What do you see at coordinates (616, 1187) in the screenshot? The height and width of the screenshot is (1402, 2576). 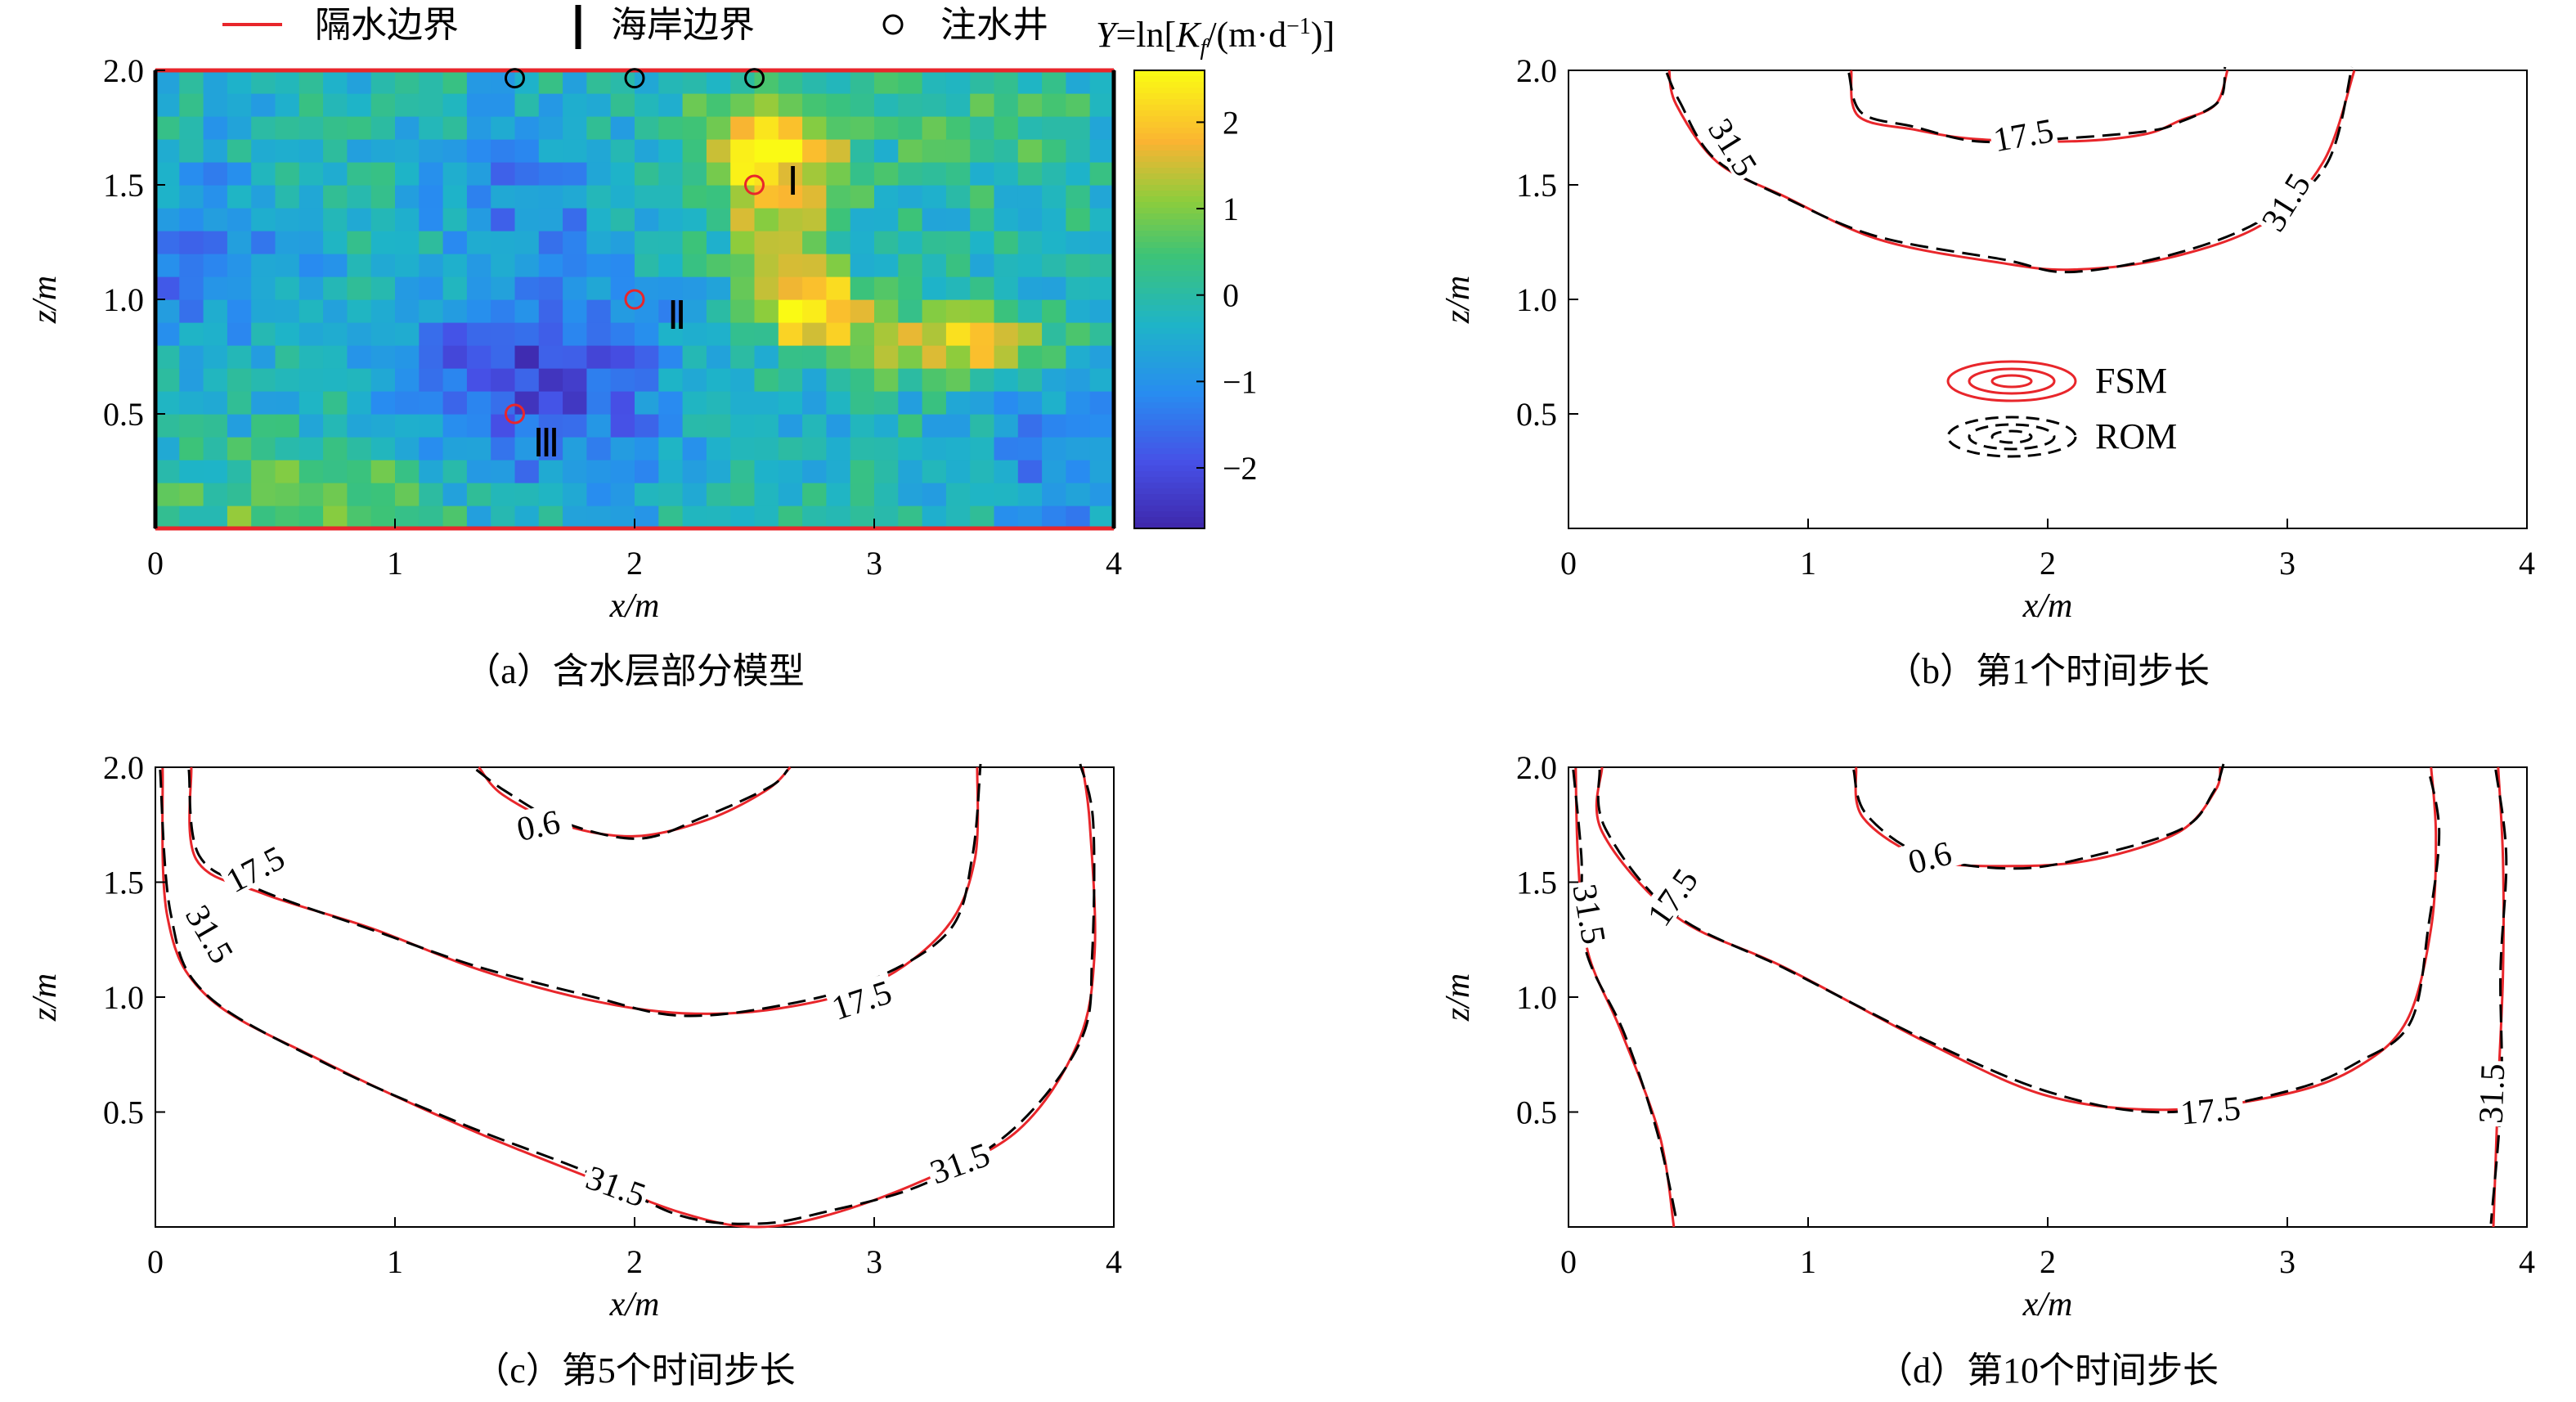 I see `contour-label: 31.5` at bounding box center [616, 1187].